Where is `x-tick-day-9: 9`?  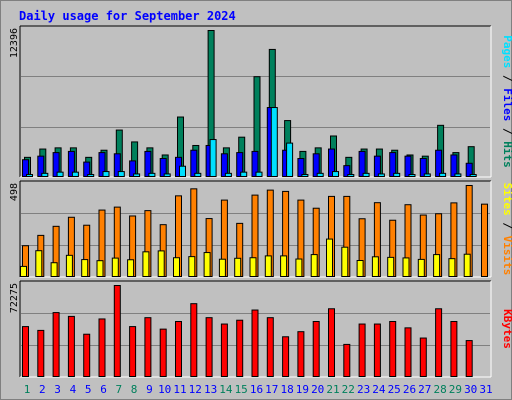 x-tick-day-9: 9 is located at coordinates (149, 389).